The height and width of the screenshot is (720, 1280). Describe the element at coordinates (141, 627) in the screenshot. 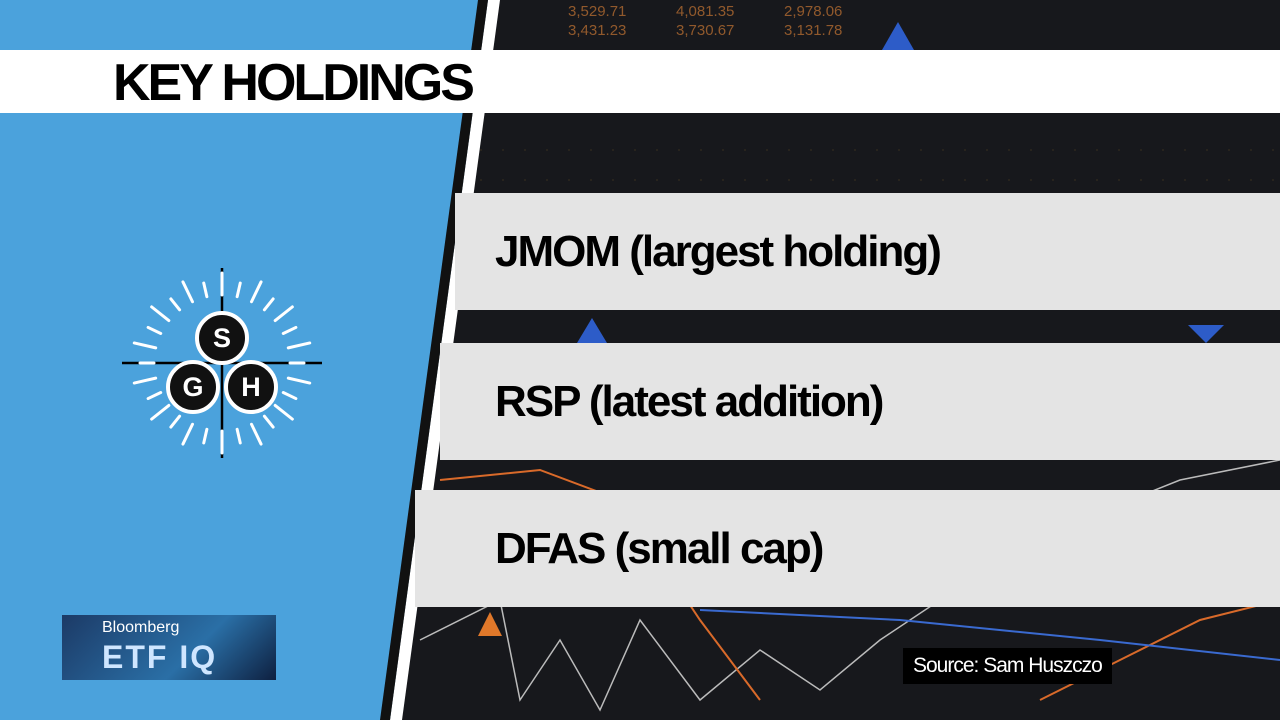

I see `network: Bloomberg` at that location.